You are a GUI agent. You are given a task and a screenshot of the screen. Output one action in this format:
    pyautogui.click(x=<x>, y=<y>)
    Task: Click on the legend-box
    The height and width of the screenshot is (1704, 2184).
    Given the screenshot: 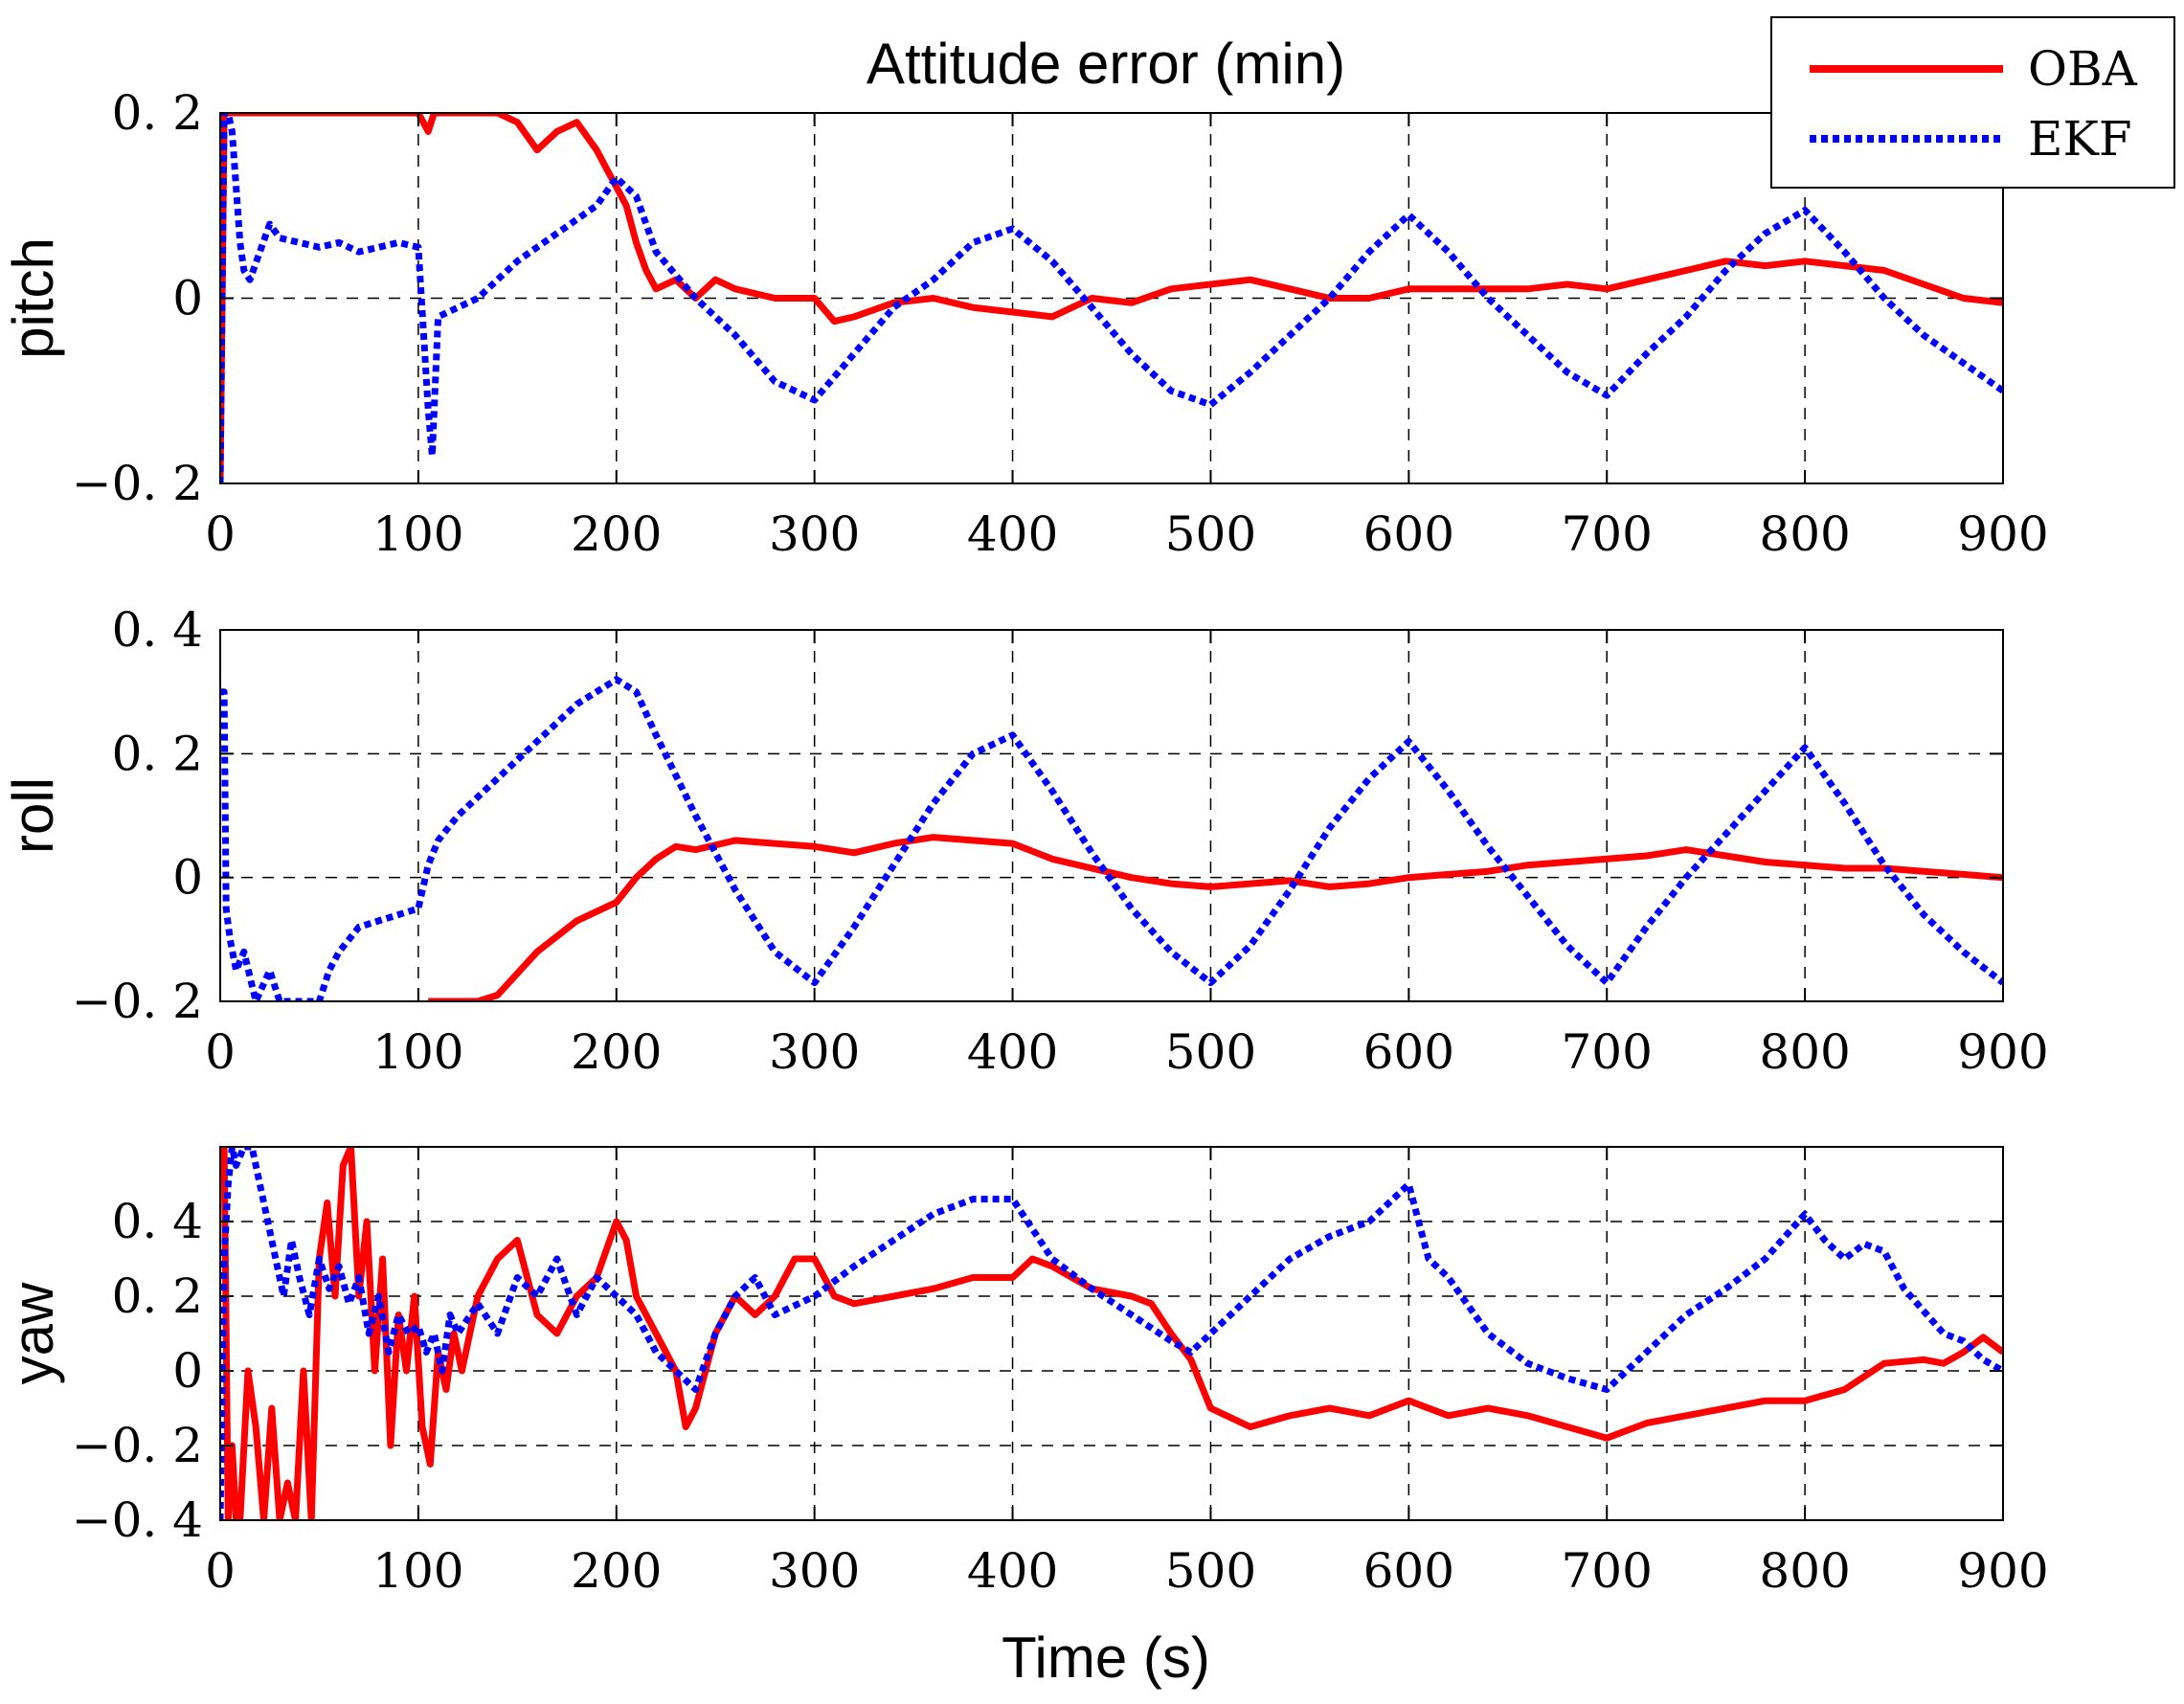 What is the action you would take?
    pyautogui.click(x=1973, y=103)
    